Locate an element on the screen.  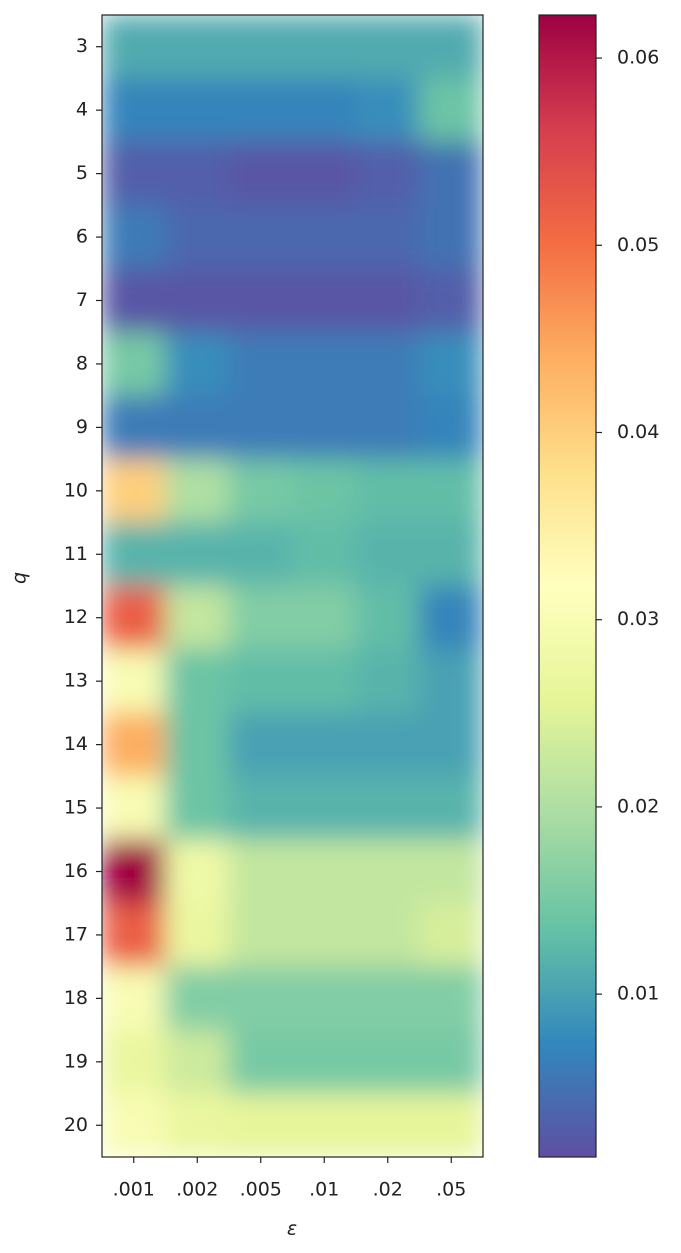
colorbar-tick-label: 0.01 is located at coordinates (638, 994).